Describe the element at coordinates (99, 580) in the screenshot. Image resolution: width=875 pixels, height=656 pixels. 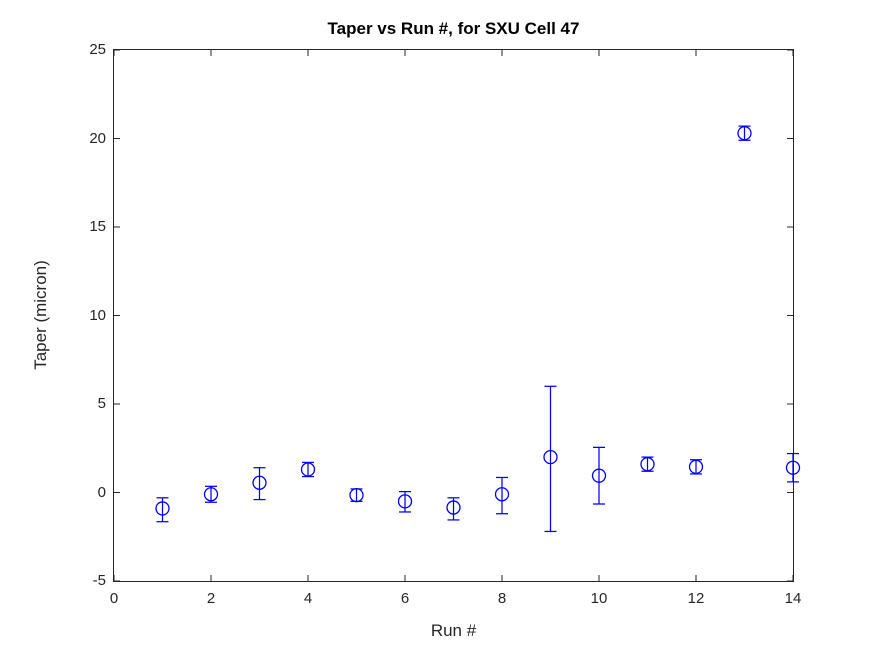
I see `y-tick-label--5: -5` at that location.